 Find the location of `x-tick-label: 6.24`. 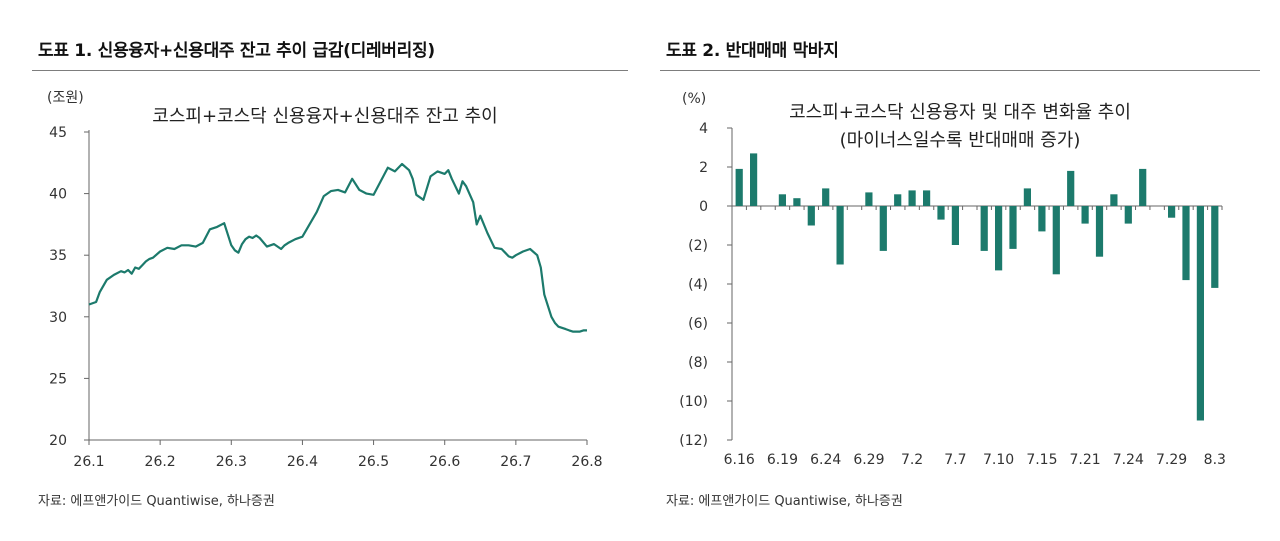

x-tick-label: 6.24 is located at coordinates (825, 460).